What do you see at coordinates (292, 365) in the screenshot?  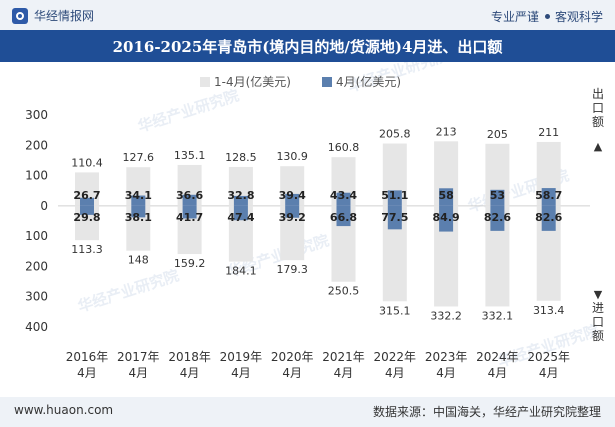 I see `x-tick-label: 2020年 4月` at bounding box center [292, 365].